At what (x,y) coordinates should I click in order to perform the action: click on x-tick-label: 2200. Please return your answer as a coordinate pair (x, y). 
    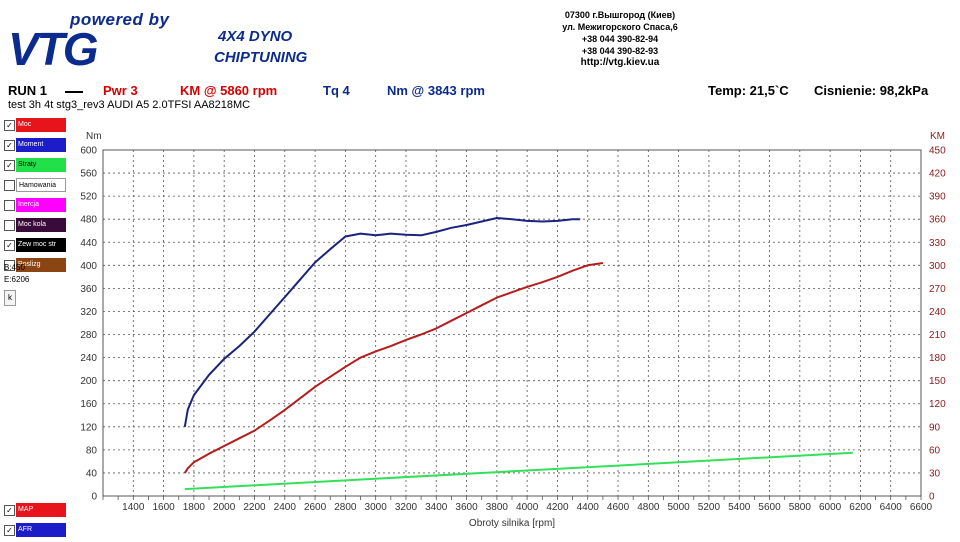
    Looking at the image, I should click on (254, 507).